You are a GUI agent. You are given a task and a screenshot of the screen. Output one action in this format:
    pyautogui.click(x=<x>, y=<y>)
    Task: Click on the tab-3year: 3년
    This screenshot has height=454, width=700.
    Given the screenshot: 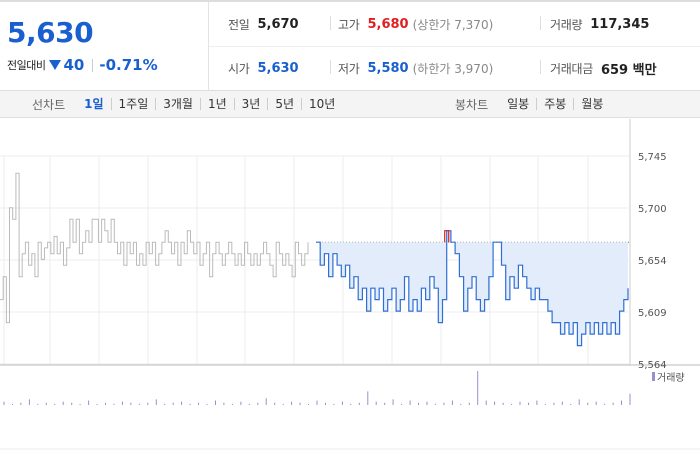 What is the action you would take?
    pyautogui.click(x=252, y=104)
    